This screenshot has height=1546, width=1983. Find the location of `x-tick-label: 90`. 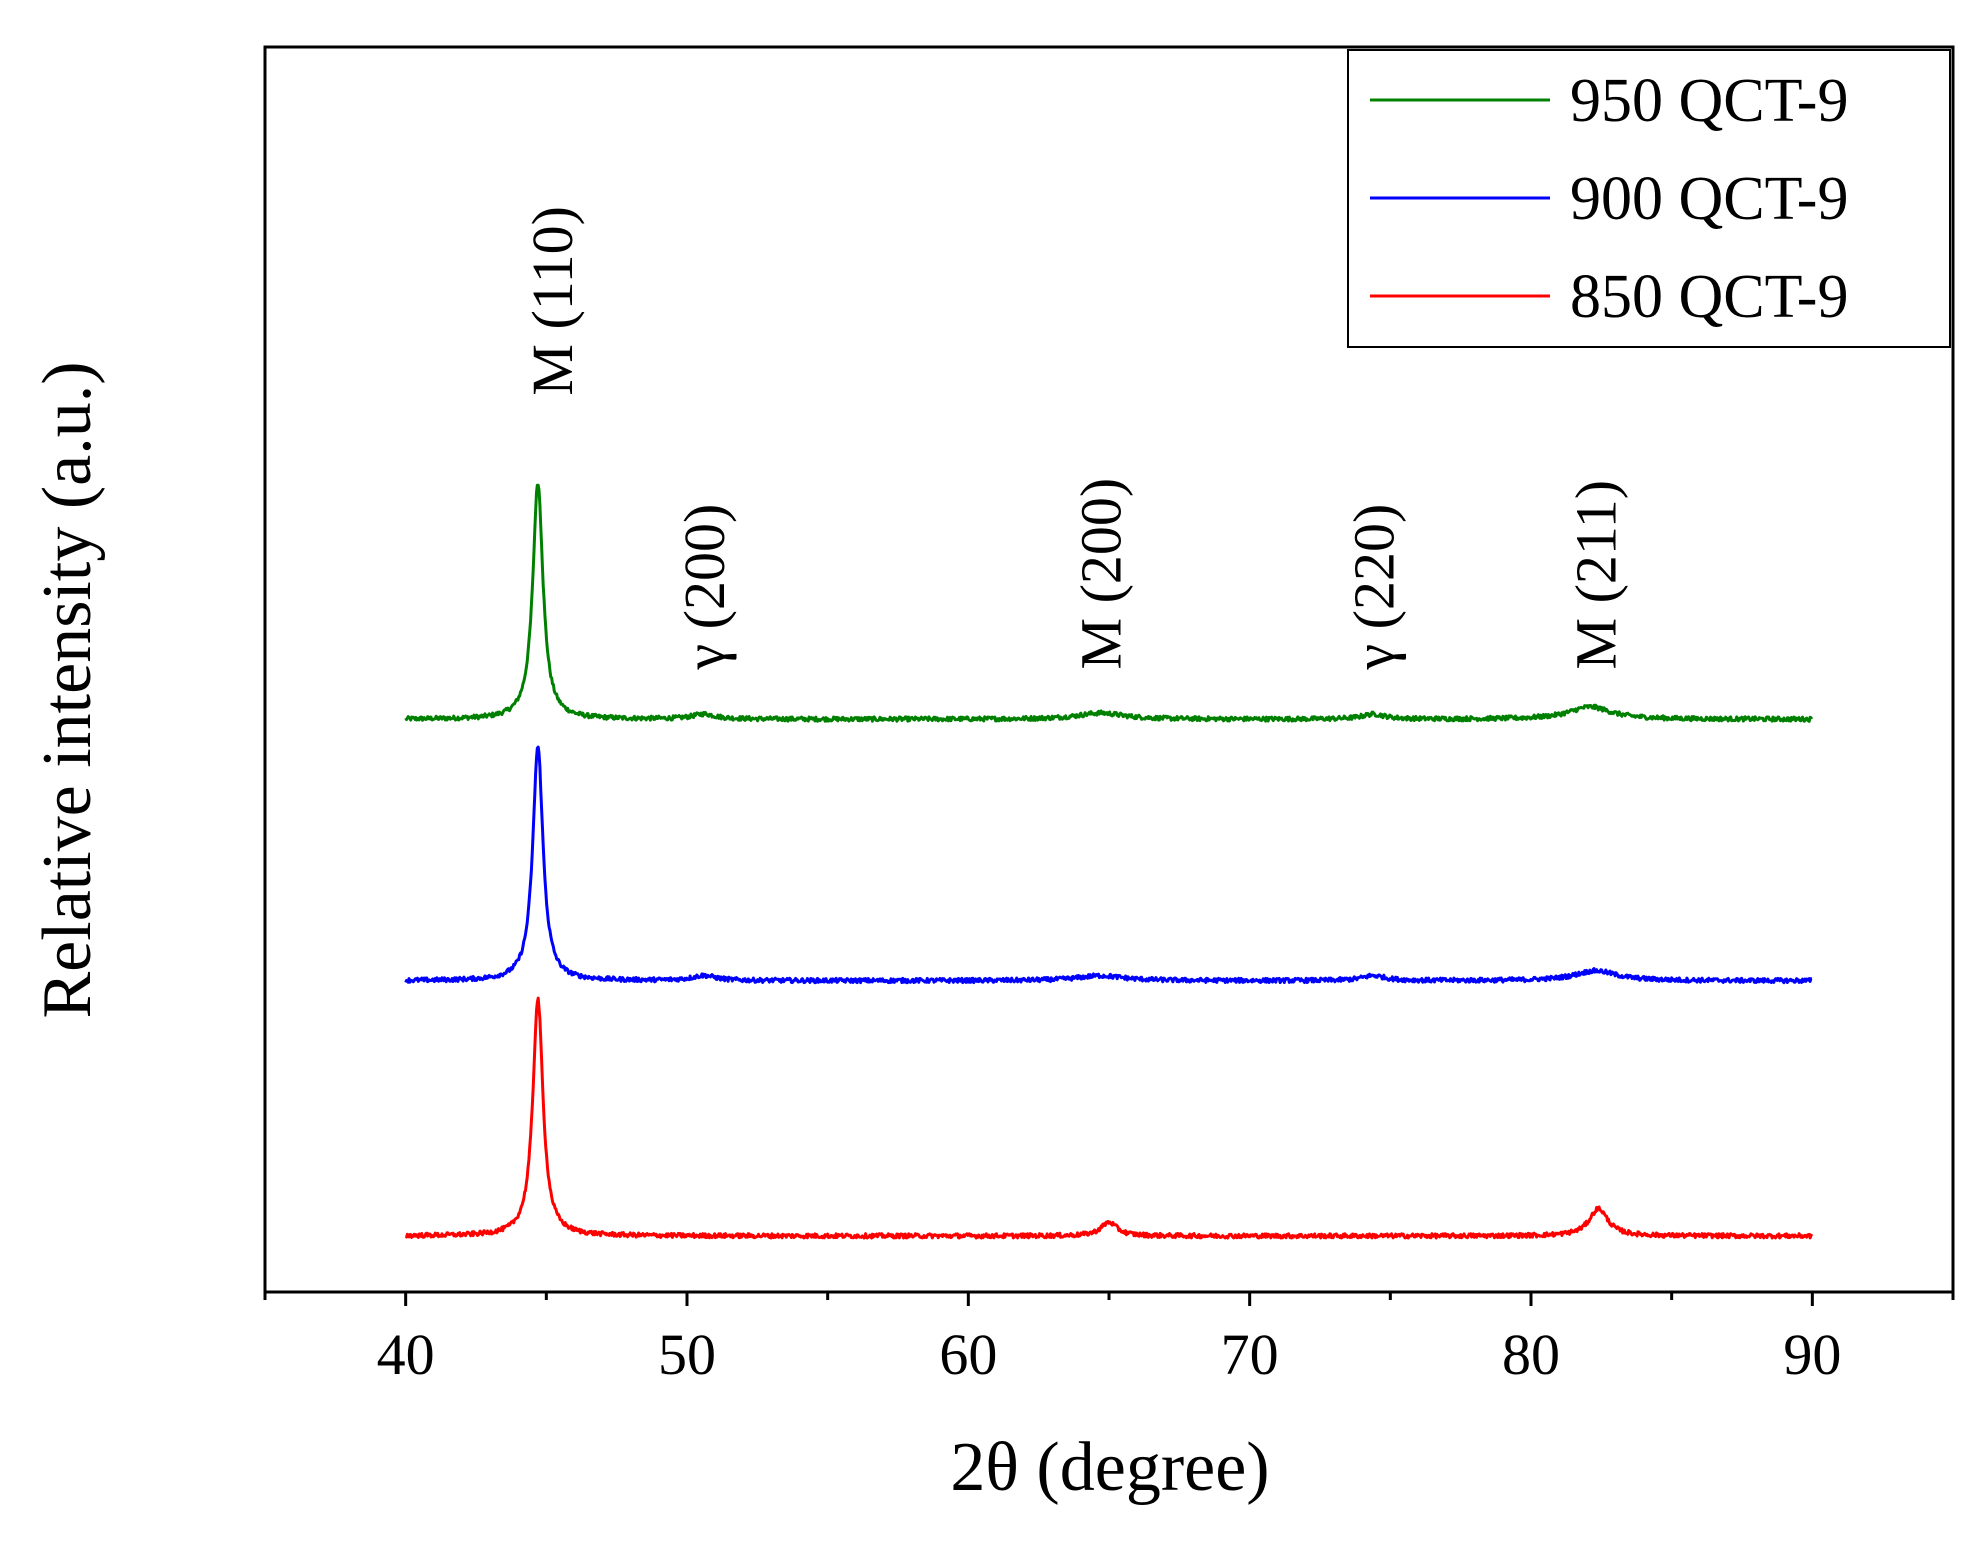

x-tick-label: 90 is located at coordinates (1812, 1354).